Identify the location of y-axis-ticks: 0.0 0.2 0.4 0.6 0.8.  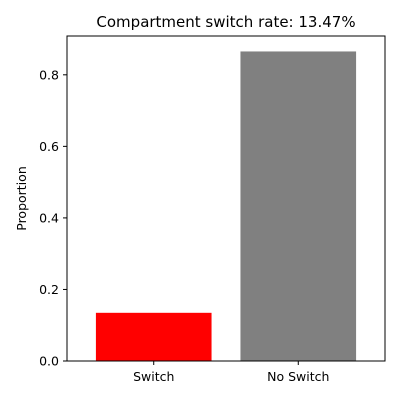
(53, 218).